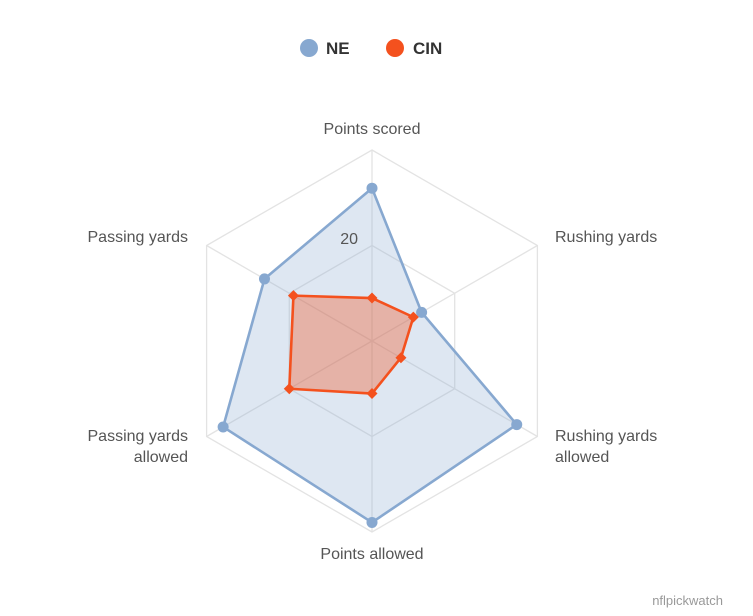 Image resolution: width=753 pixels, height=616 pixels. Describe the element at coordinates (606, 237) in the screenshot. I see `axis-label-rushing-yards: Rushing yards` at that location.